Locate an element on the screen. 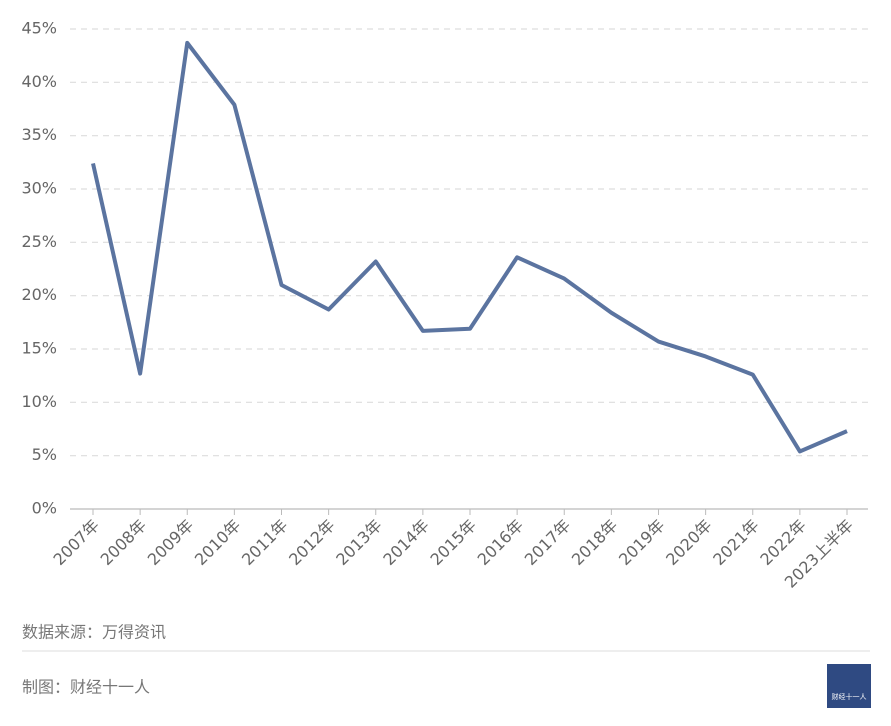 The height and width of the screenshot is (726, 891). y-tick-label: 10% is located at coordinates (39, 401).